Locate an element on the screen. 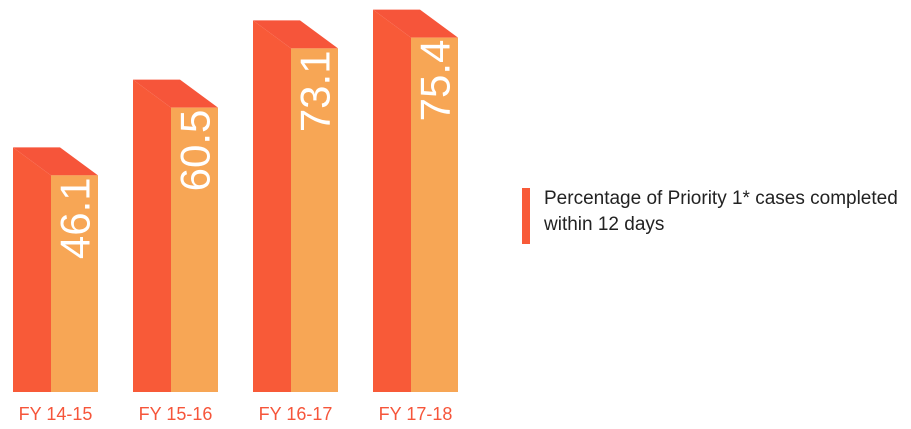 The image size is (911, 429). bar-fy-17-18: 75.4 is located at coordinates (416, 201).